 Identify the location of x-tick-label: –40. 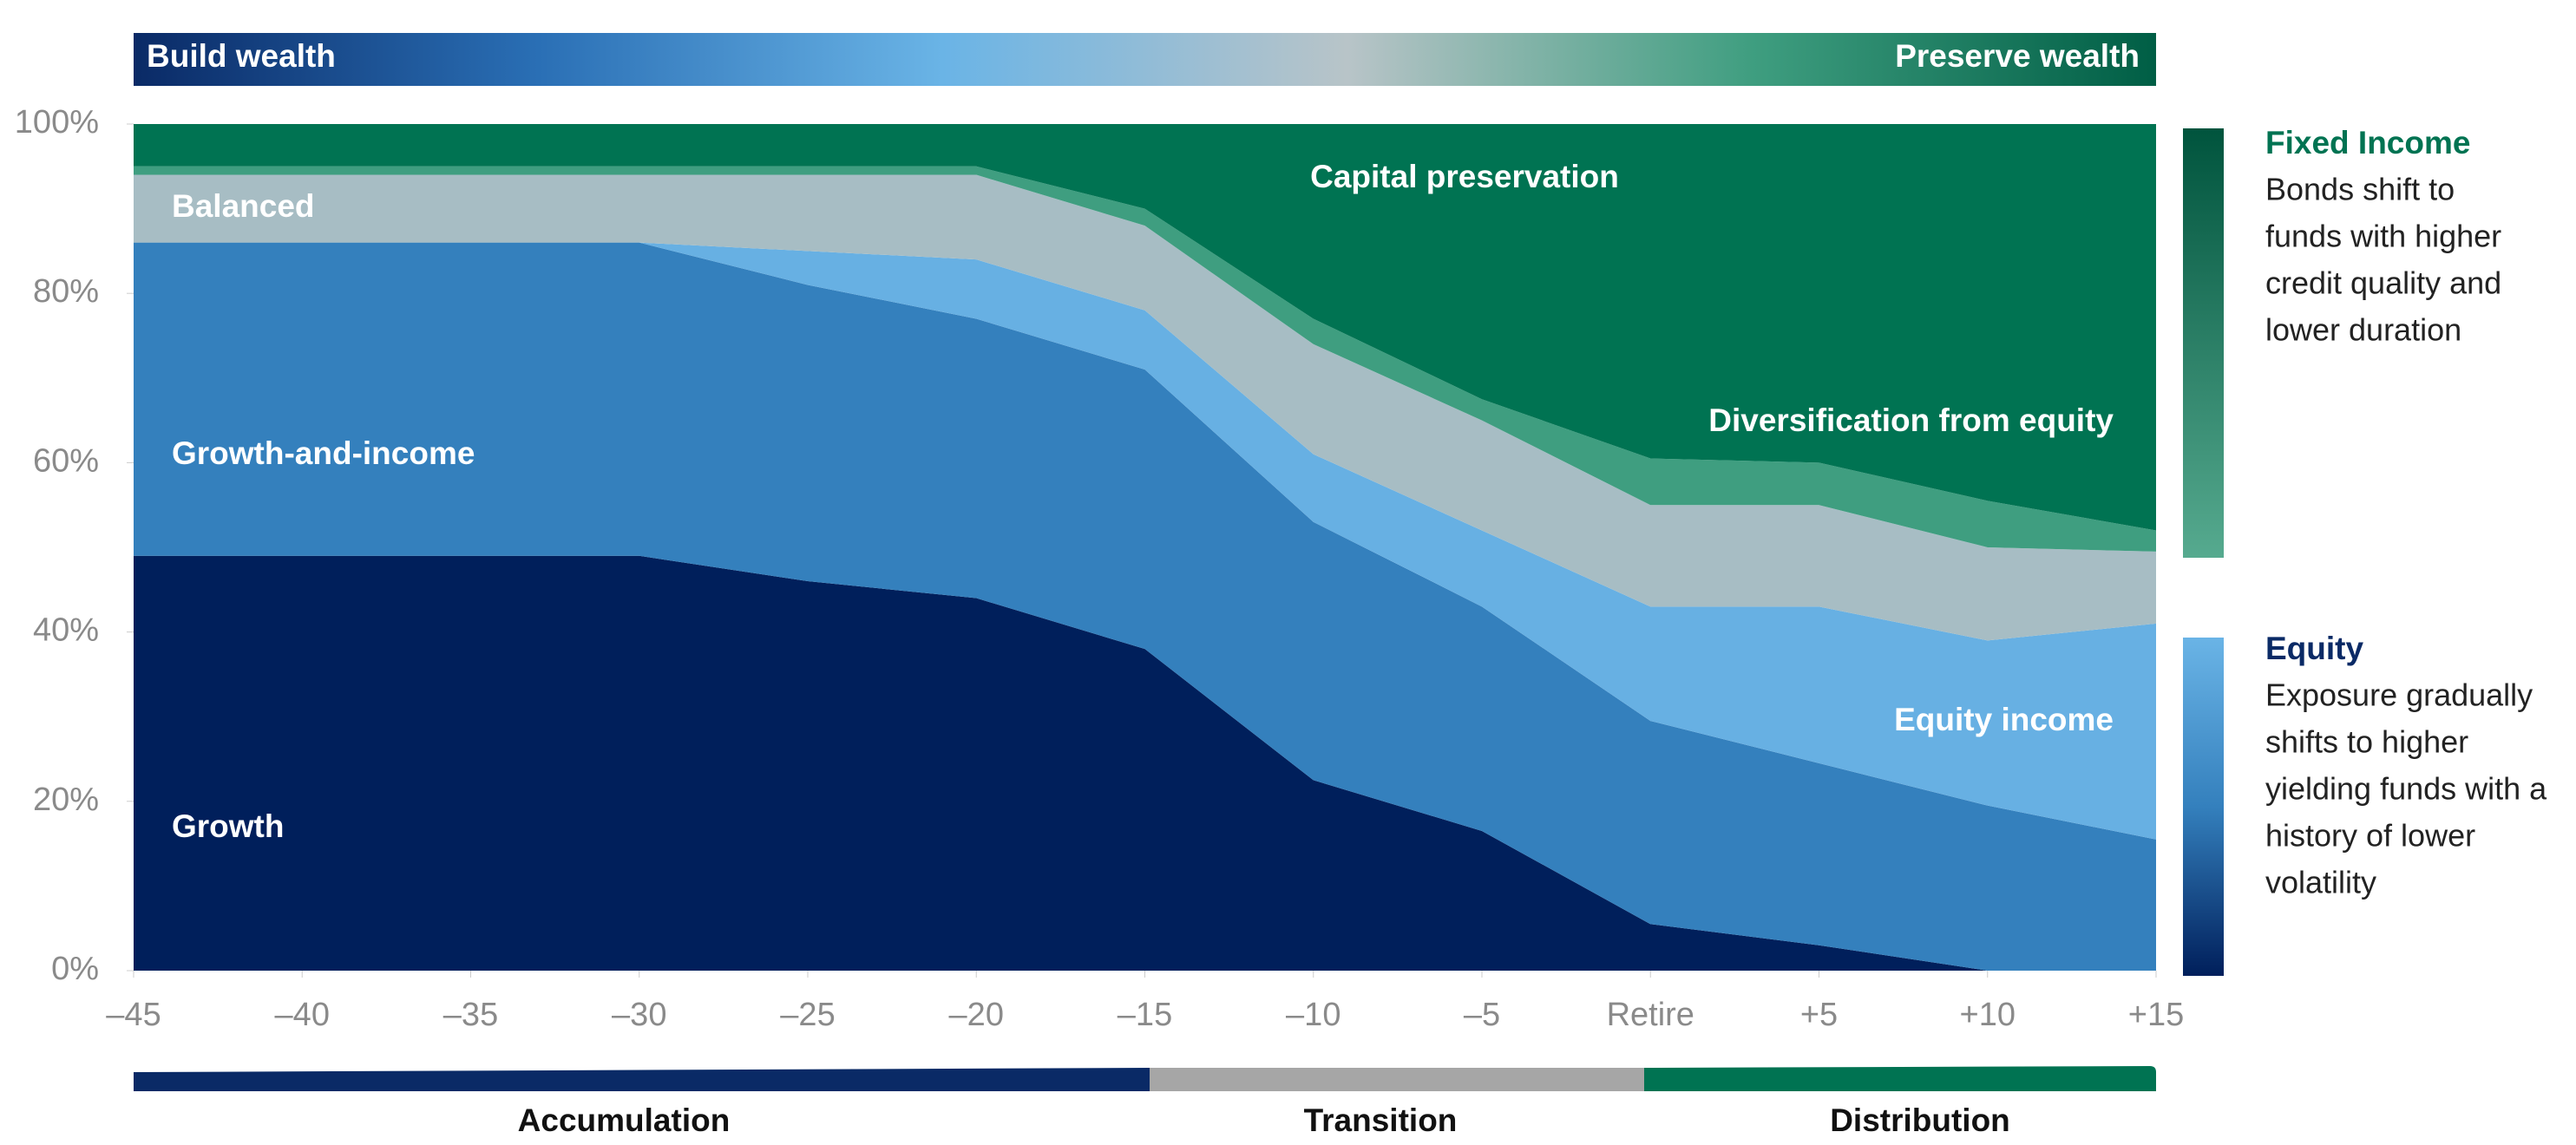
(302, 1015).